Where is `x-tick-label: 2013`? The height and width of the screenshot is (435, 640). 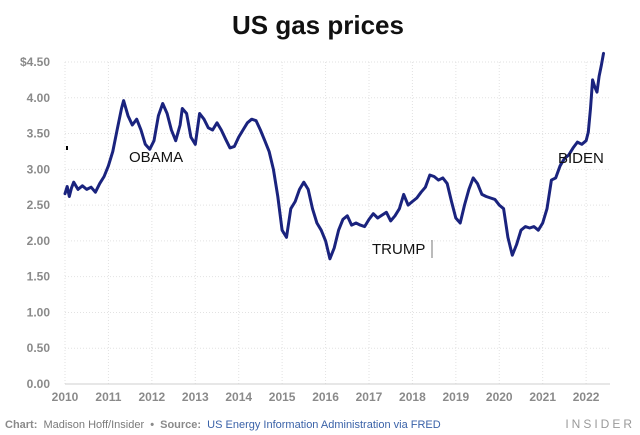
x-tick-label: 2013 is located at coordinates (195, 397).